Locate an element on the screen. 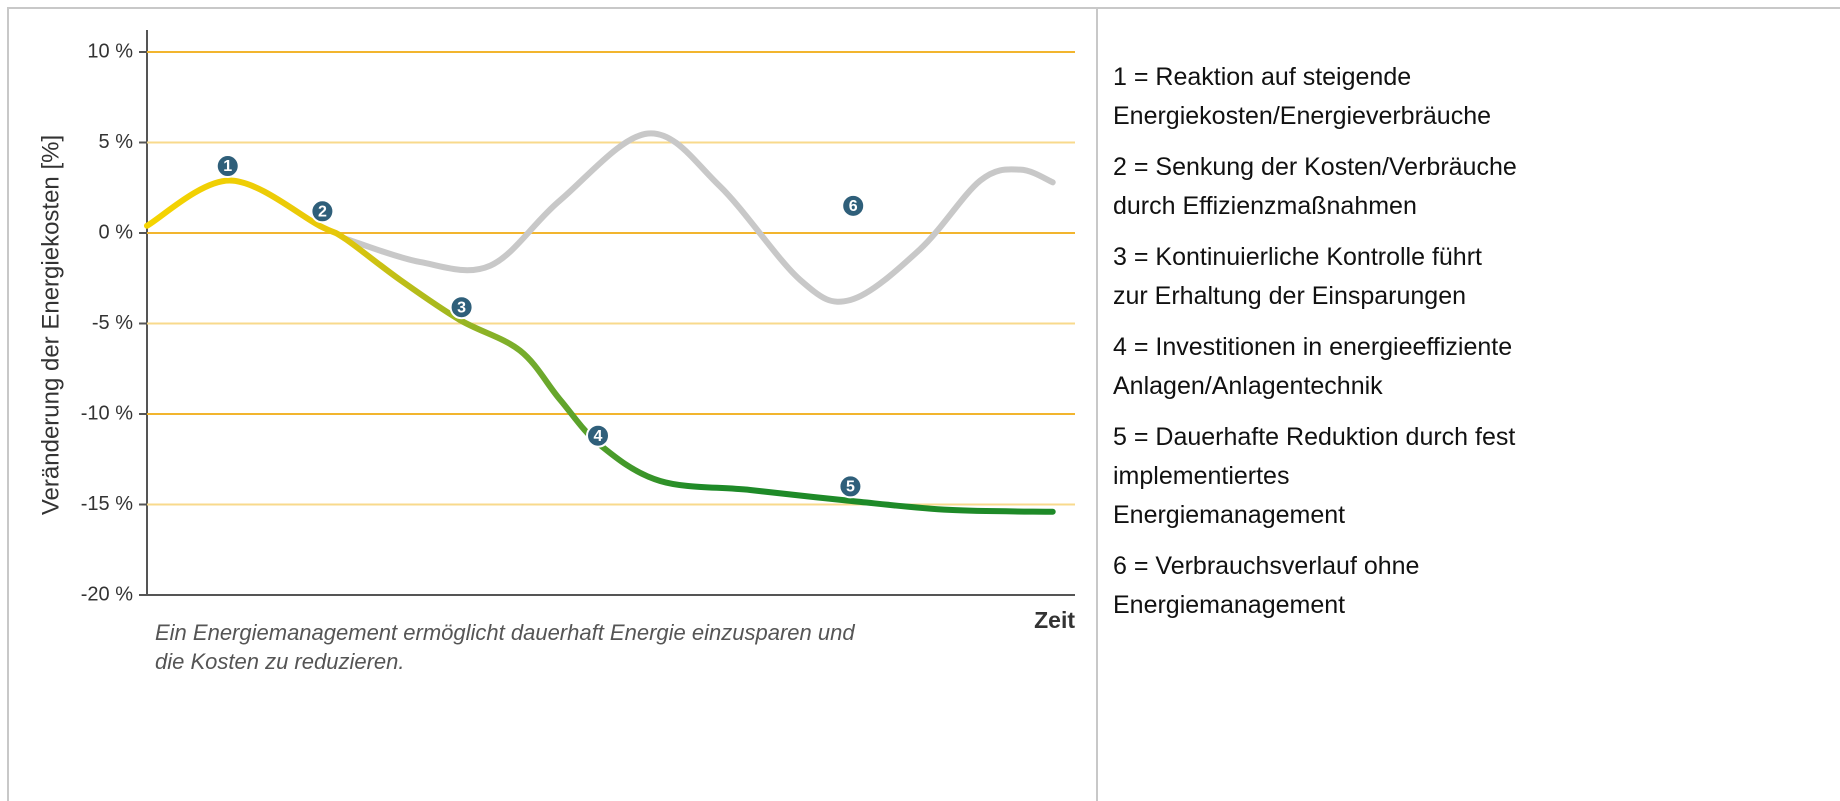  legend-text: Energiekosten/Energieverbräuche is located at coordinates (1302, 116).